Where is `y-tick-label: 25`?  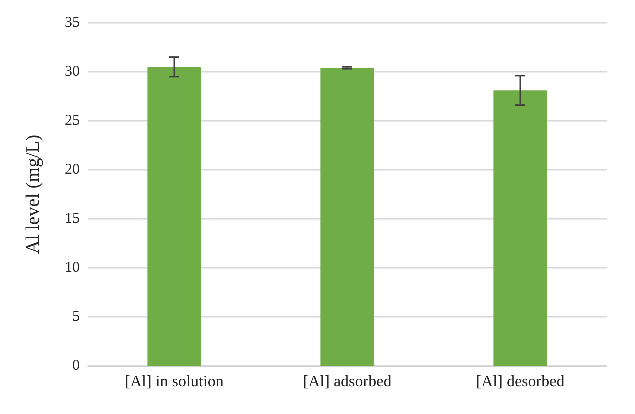
y-tick-label: 25 is located at coordinates (72, 121).